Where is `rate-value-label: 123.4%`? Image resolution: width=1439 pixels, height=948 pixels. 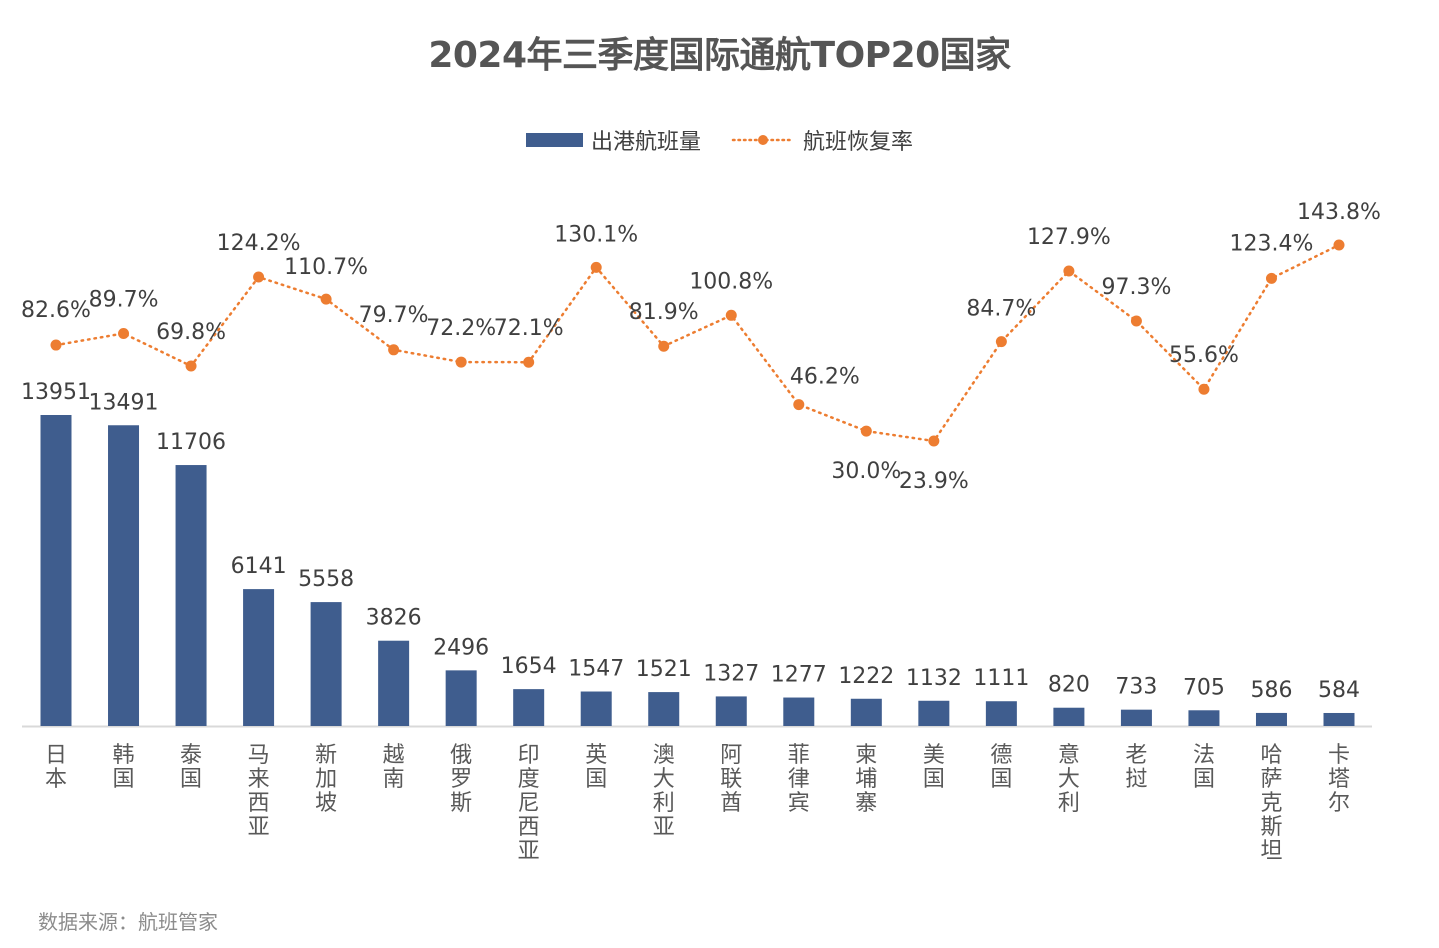
rate-value-label: 123.4% is located at coordinates (1272, 243).